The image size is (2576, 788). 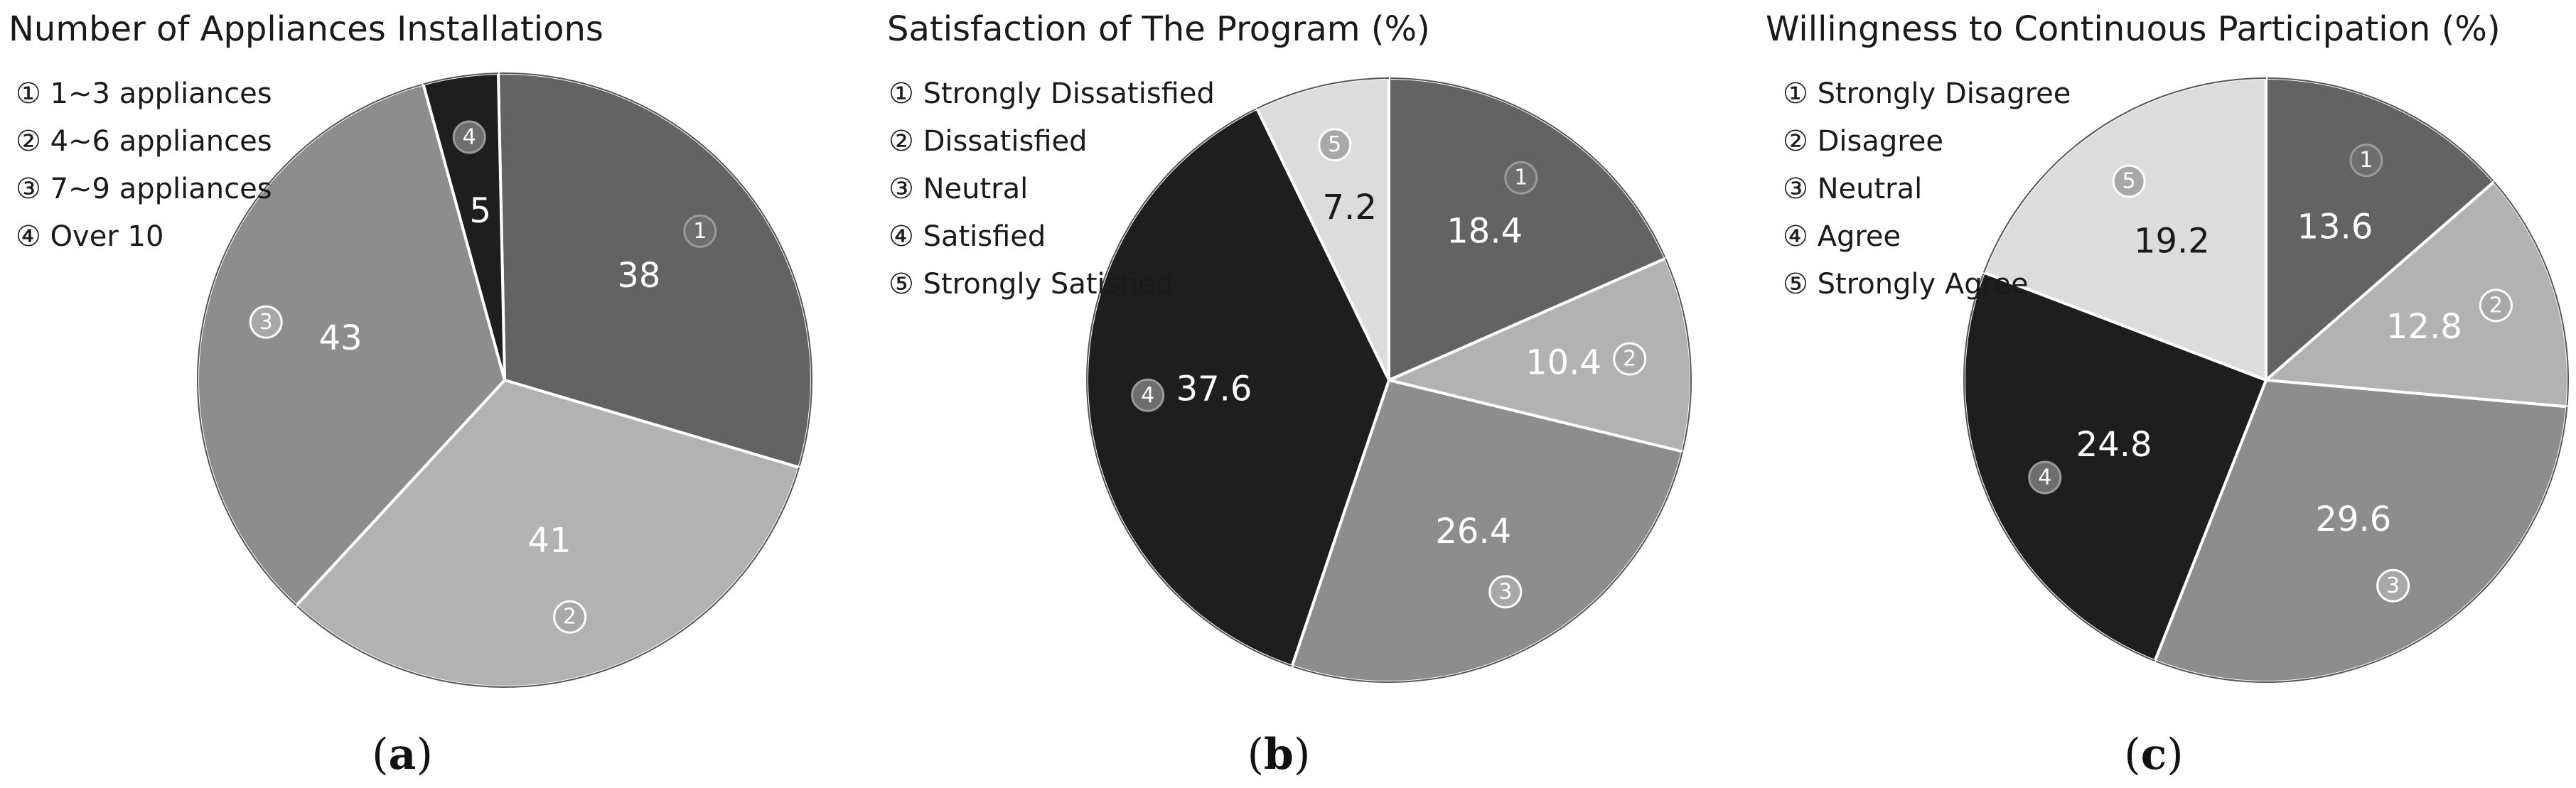 I want to click on slice-labels: 18.4 1 10.4 2 26.4 3 37.6 4 7.2 5, so click(x=1389, y=368).